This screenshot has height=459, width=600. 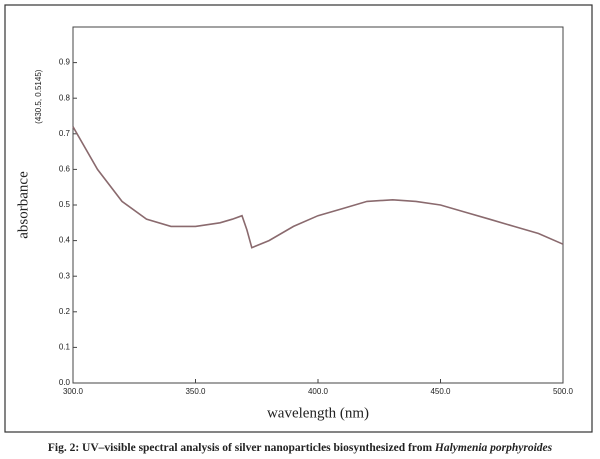 I want to click on y-tick-label: 0.3, so click(x=65, y=275).